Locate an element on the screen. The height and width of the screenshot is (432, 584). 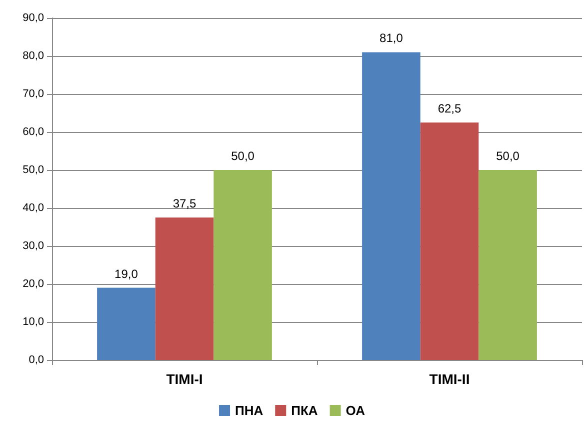
y-tick-label: 10,0 is located at coordinates (33, 322).